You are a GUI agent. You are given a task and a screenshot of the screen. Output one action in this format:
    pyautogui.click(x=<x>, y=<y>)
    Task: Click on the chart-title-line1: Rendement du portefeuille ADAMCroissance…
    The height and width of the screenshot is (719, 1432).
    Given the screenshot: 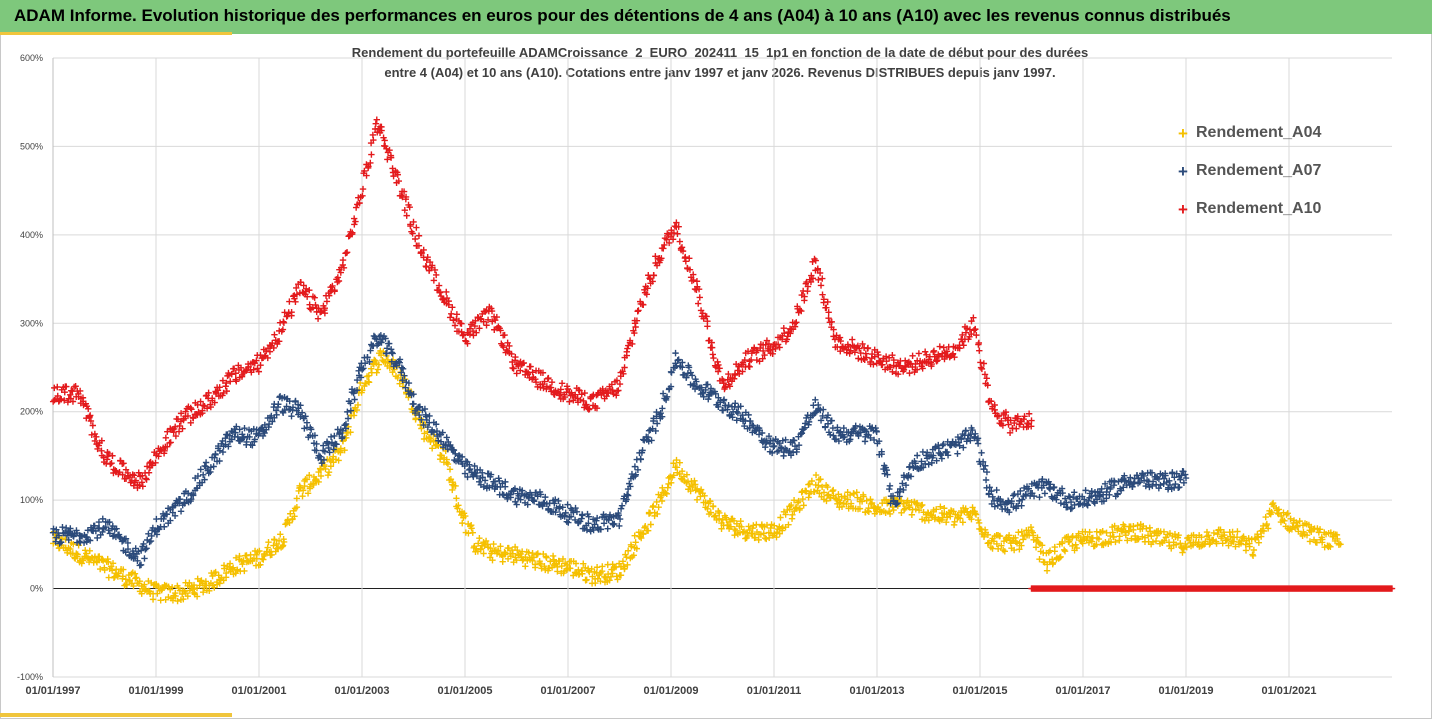 What is the action you would take?
    pyautogui.click(x=720, y=52)
    